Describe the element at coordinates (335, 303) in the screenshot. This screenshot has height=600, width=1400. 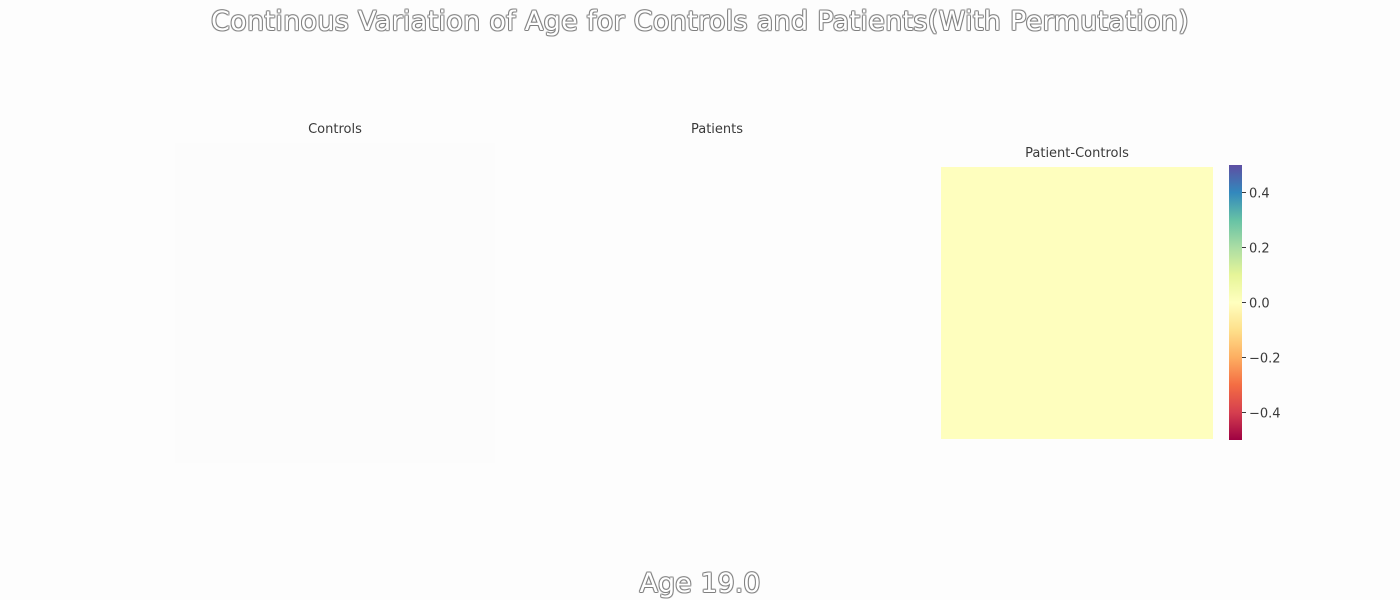
I see `controls-heatmap-area` at that location.